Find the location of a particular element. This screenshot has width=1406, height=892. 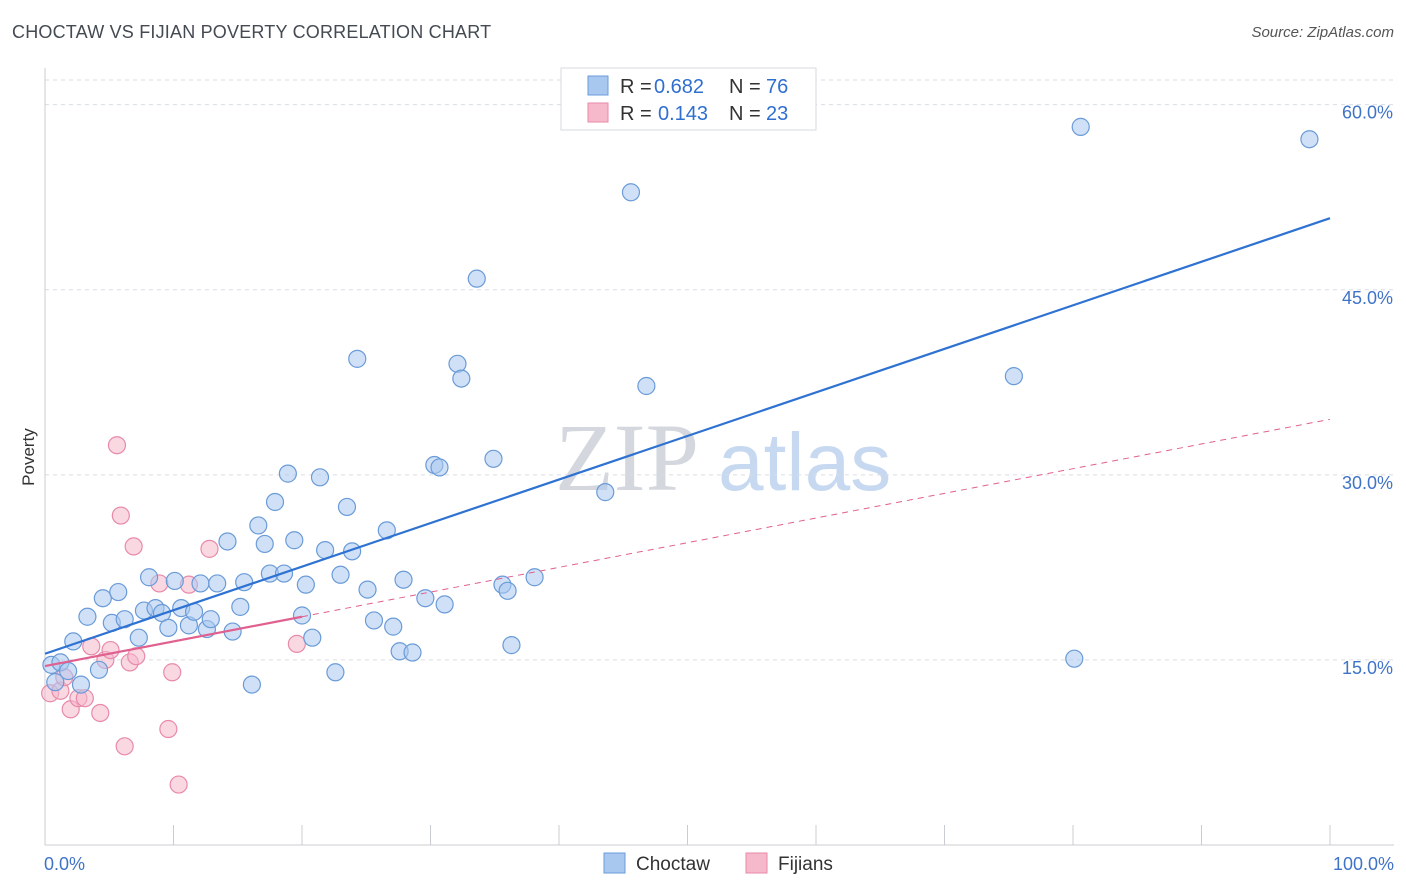

bottom-legend-fijians: Fijians is located at coordinates (805, 864).